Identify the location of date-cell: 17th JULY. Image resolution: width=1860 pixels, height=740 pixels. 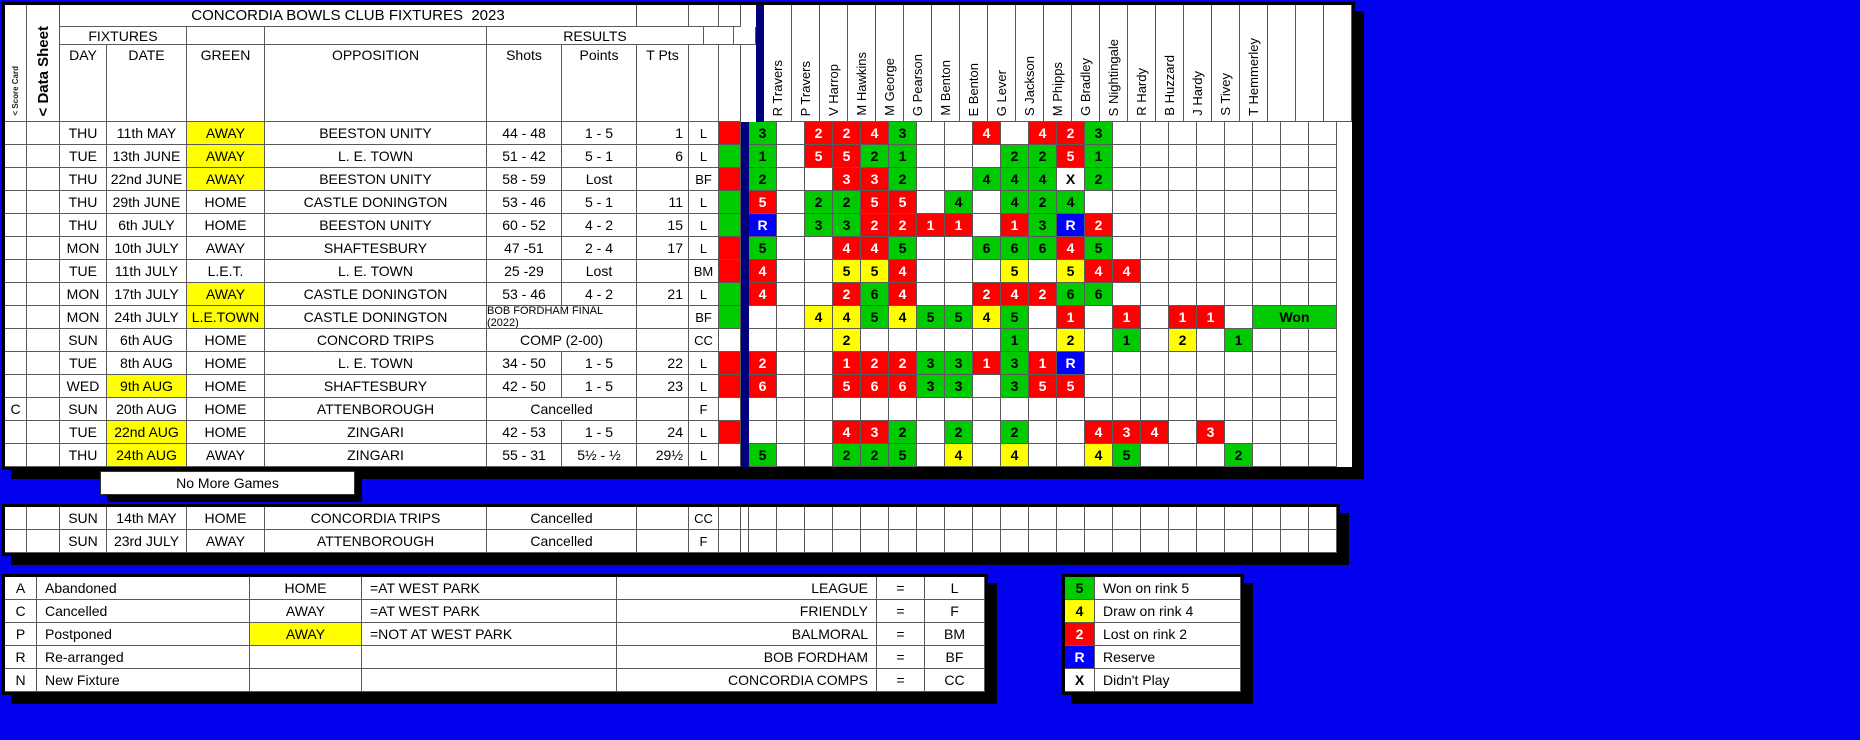
(147, 294).